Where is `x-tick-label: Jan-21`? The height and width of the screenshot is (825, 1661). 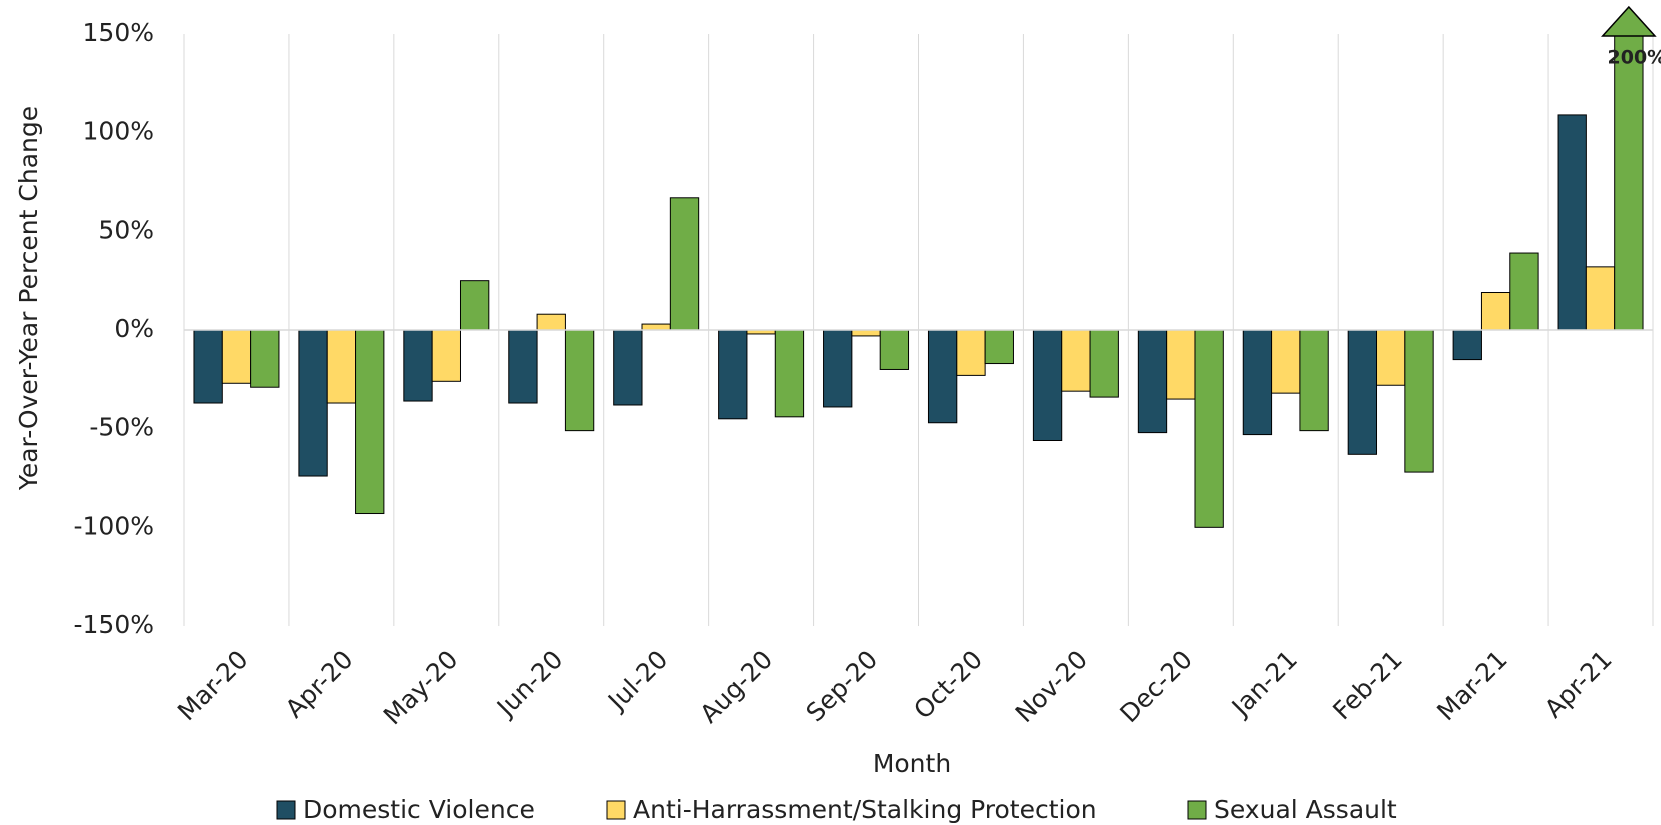
x-tick-label: Jan-21 is located at coordinates (1264, 684).